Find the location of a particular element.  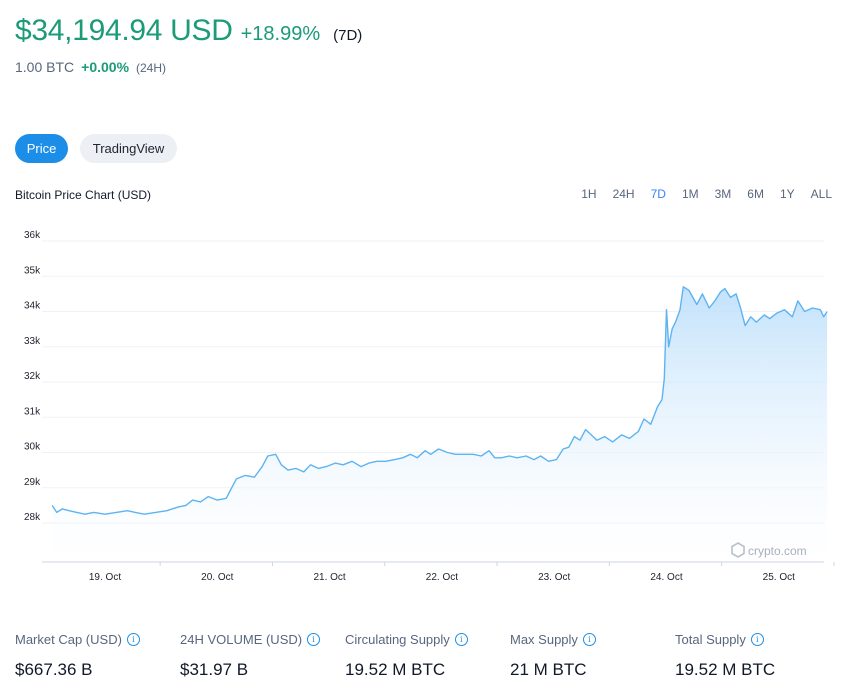

btc-conversion: 1.00 BTC +0.00% (24H) is located at coordinates (90, 67).